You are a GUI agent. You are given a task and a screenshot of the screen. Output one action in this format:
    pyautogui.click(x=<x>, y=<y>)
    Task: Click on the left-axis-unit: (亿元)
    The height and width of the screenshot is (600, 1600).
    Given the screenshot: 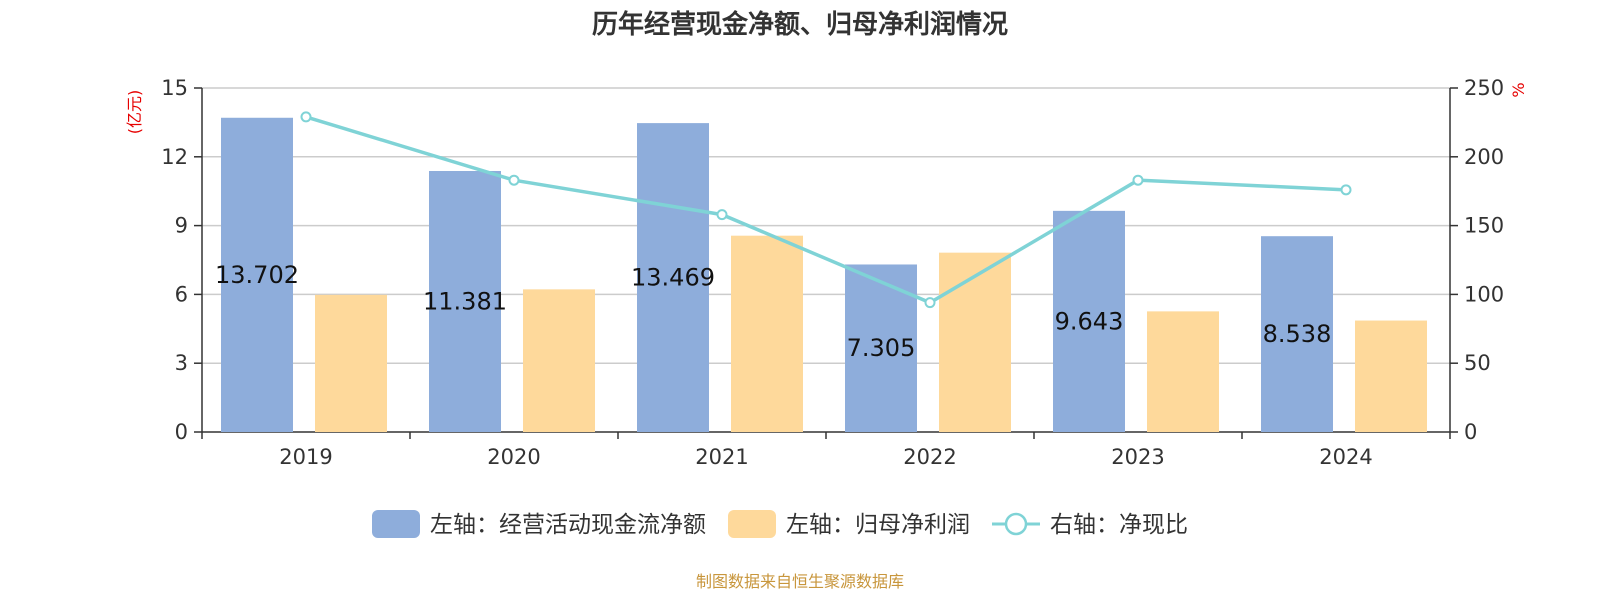 What is the action you would take?
    pyautogui.click(x=134, y=112)
    